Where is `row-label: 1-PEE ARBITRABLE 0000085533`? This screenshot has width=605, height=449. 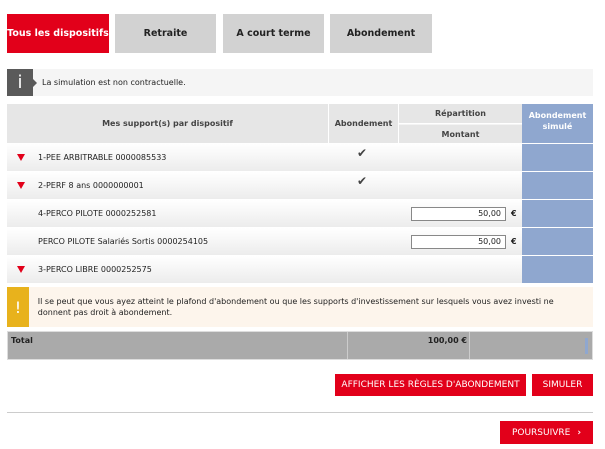 row-label: 1-PEE ARBITRABLE 0000085533 is located at coordinates (102, 157).